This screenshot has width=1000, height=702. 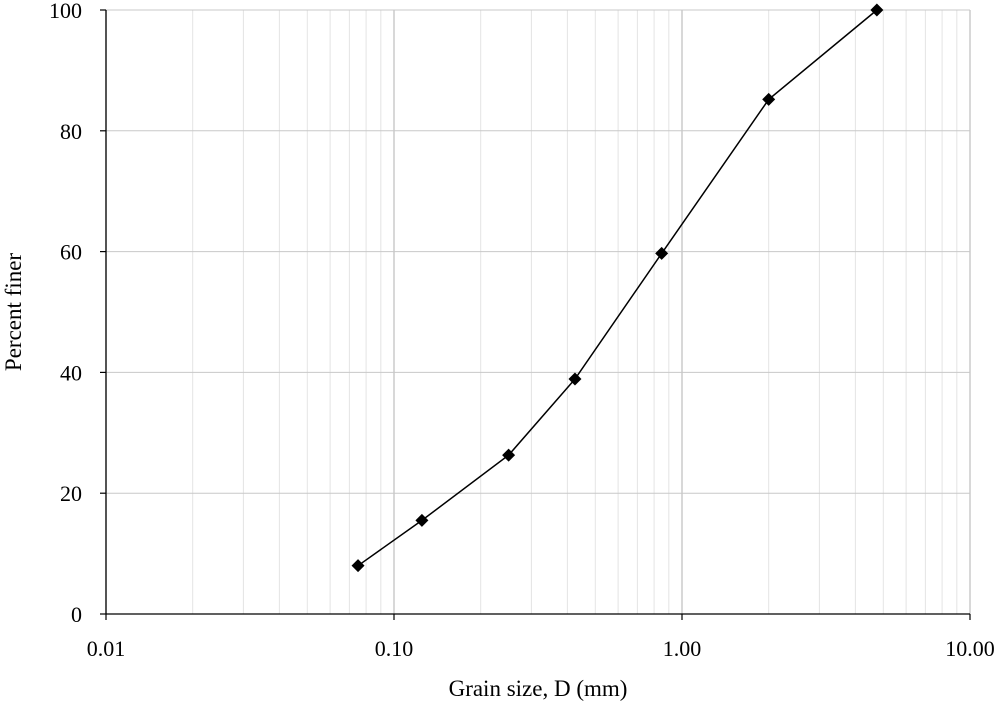 I want to click on y-tick-label: 40, so click(x=71, y=372).